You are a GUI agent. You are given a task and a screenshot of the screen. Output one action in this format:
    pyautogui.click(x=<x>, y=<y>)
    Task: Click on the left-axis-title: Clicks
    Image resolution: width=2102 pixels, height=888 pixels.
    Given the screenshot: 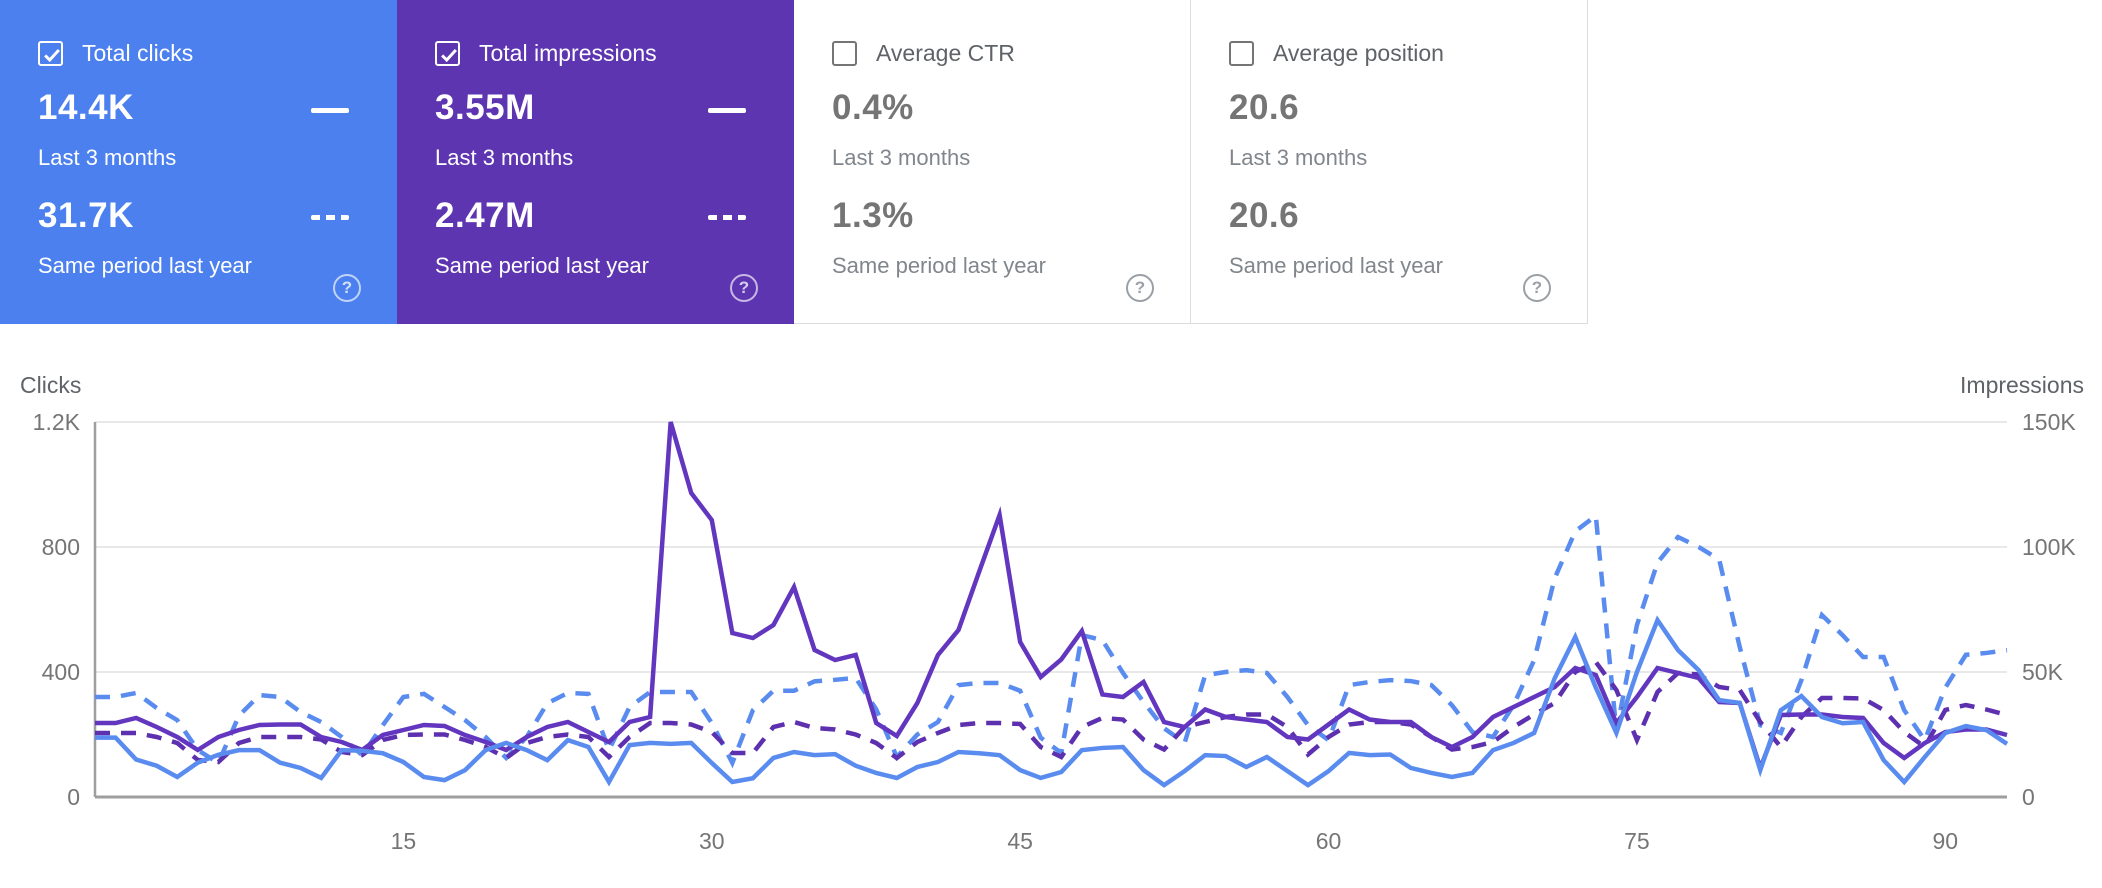 What is the action you would take?
    pyautogui.click(x=51, y=385)
    